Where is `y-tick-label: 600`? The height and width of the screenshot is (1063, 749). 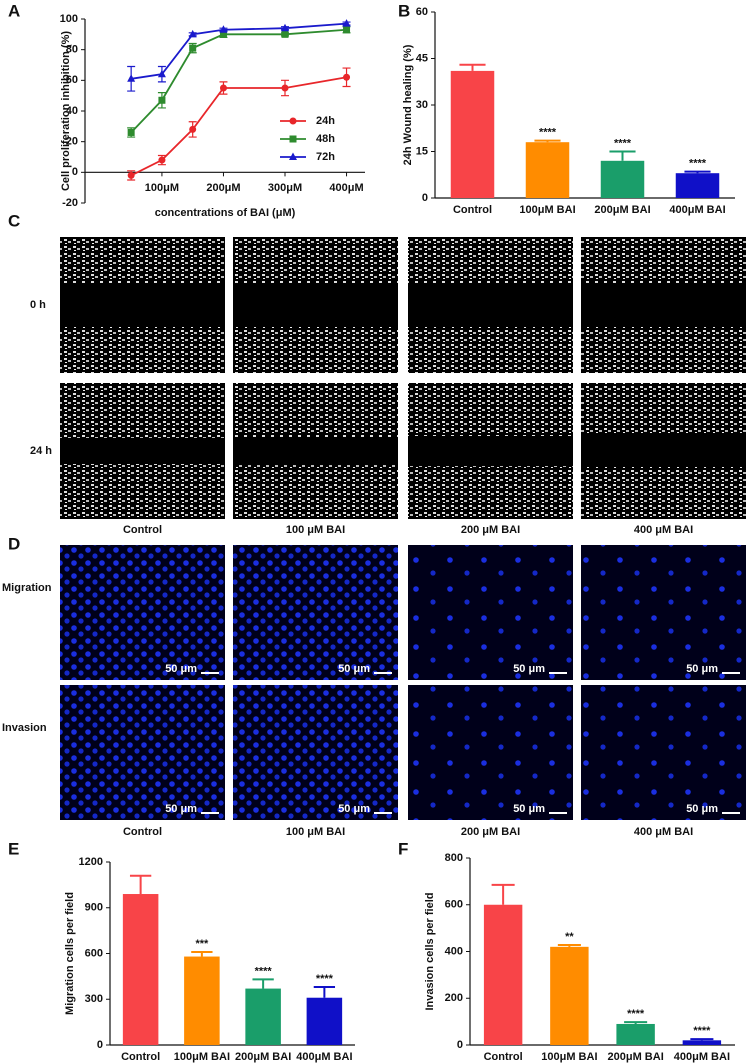 y-tick-label: 600 is located at coordinates (94, 953).